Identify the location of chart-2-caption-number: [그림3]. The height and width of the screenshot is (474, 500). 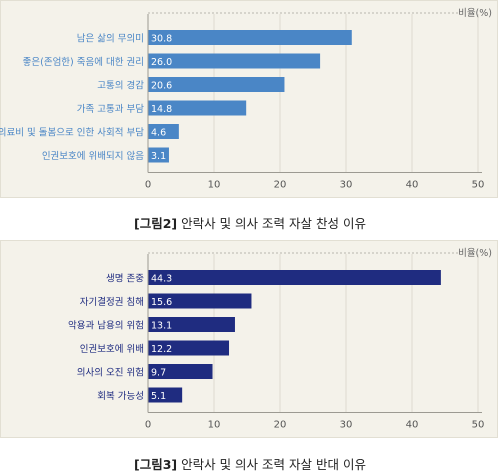
(156, 464).